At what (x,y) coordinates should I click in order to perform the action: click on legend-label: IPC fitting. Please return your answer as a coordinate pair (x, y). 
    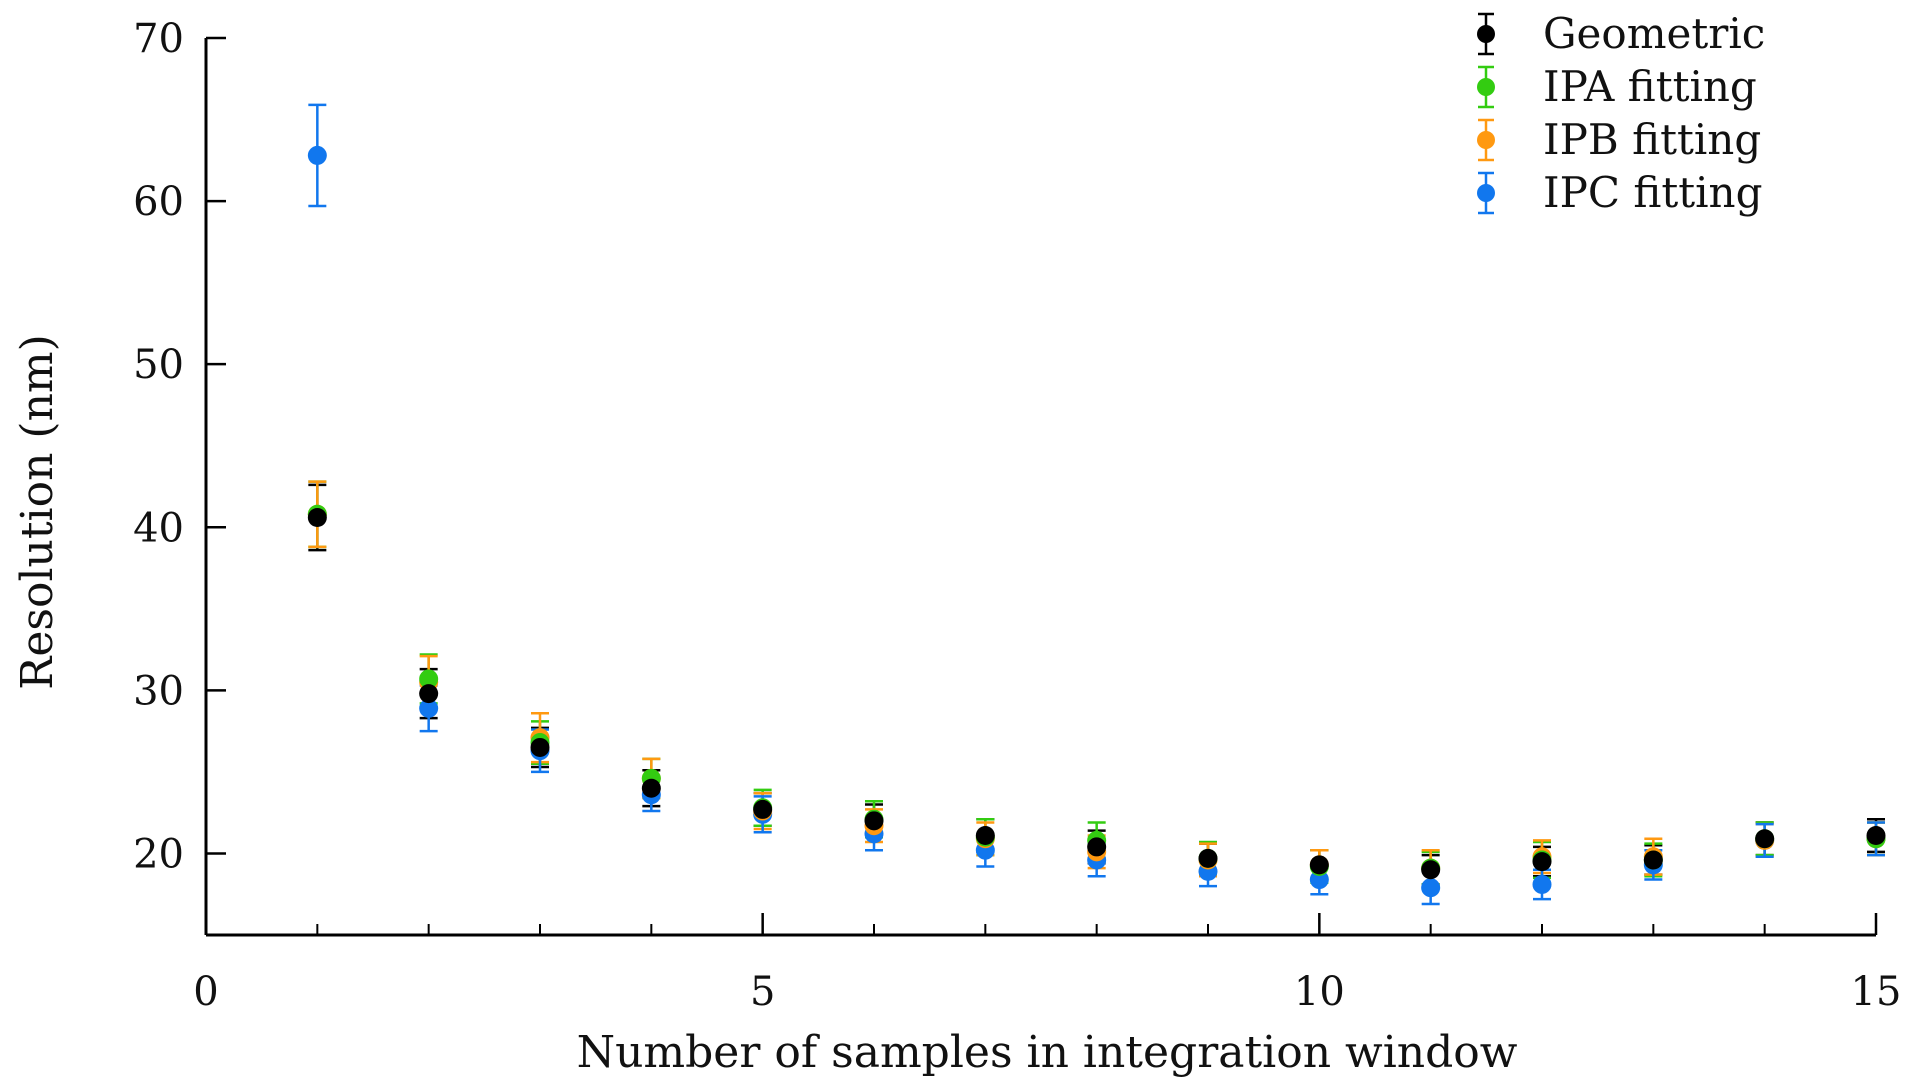
    Looking at the image, I should click on (1652, 192).